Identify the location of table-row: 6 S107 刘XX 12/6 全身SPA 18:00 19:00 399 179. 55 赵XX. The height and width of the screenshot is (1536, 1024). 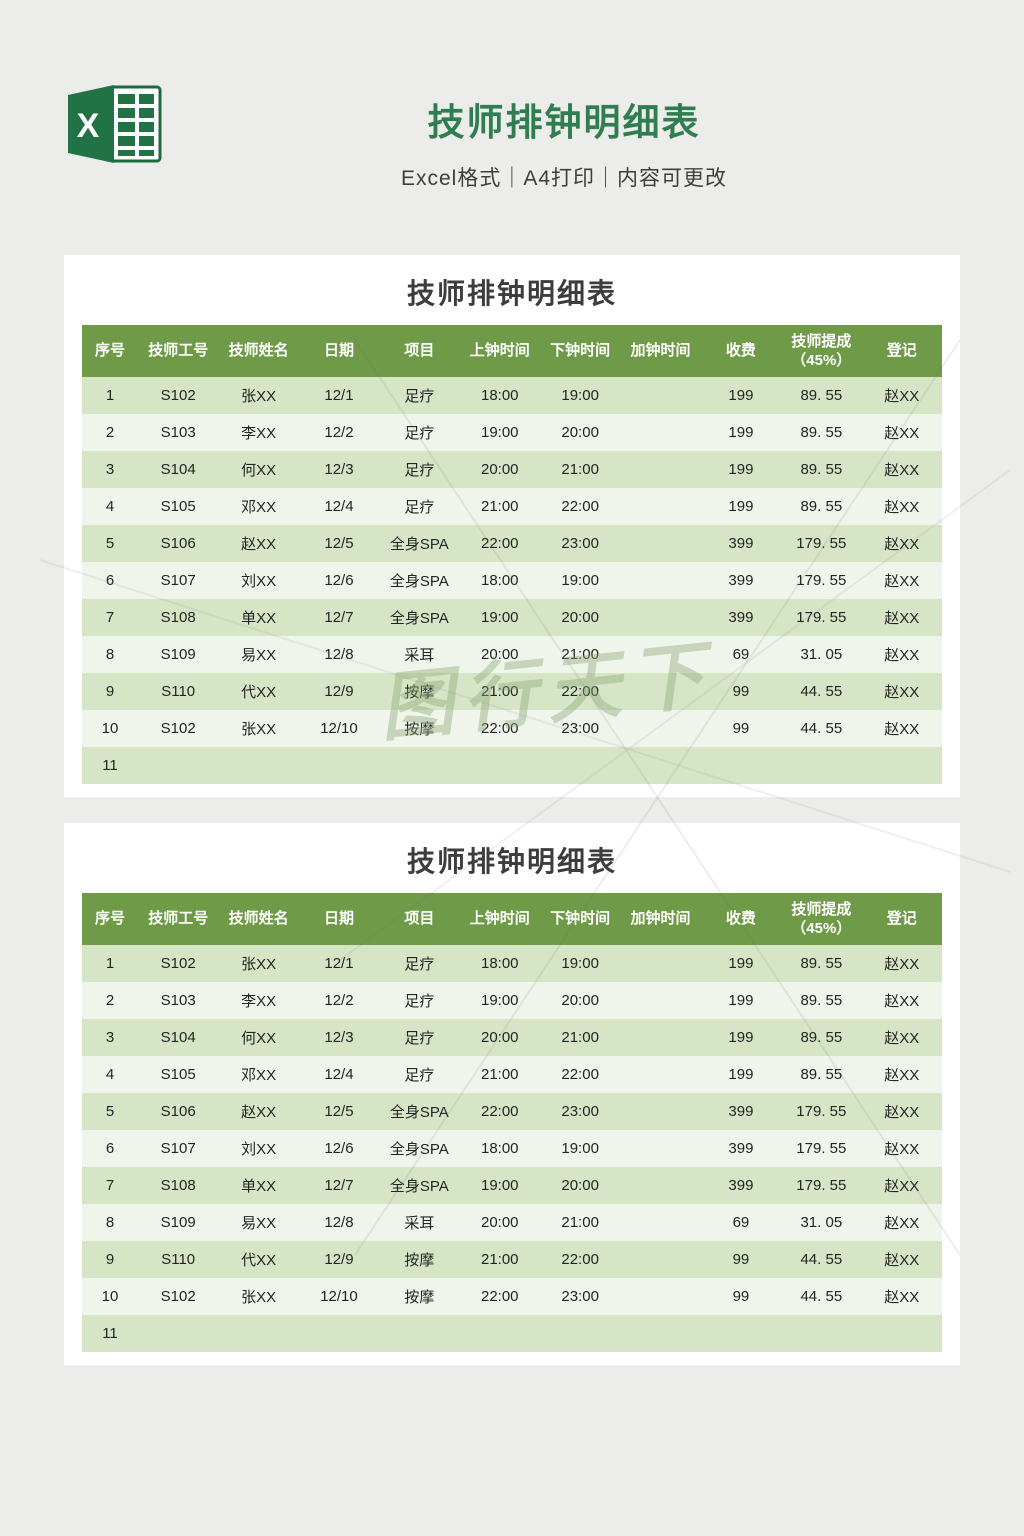
(512, 1148).